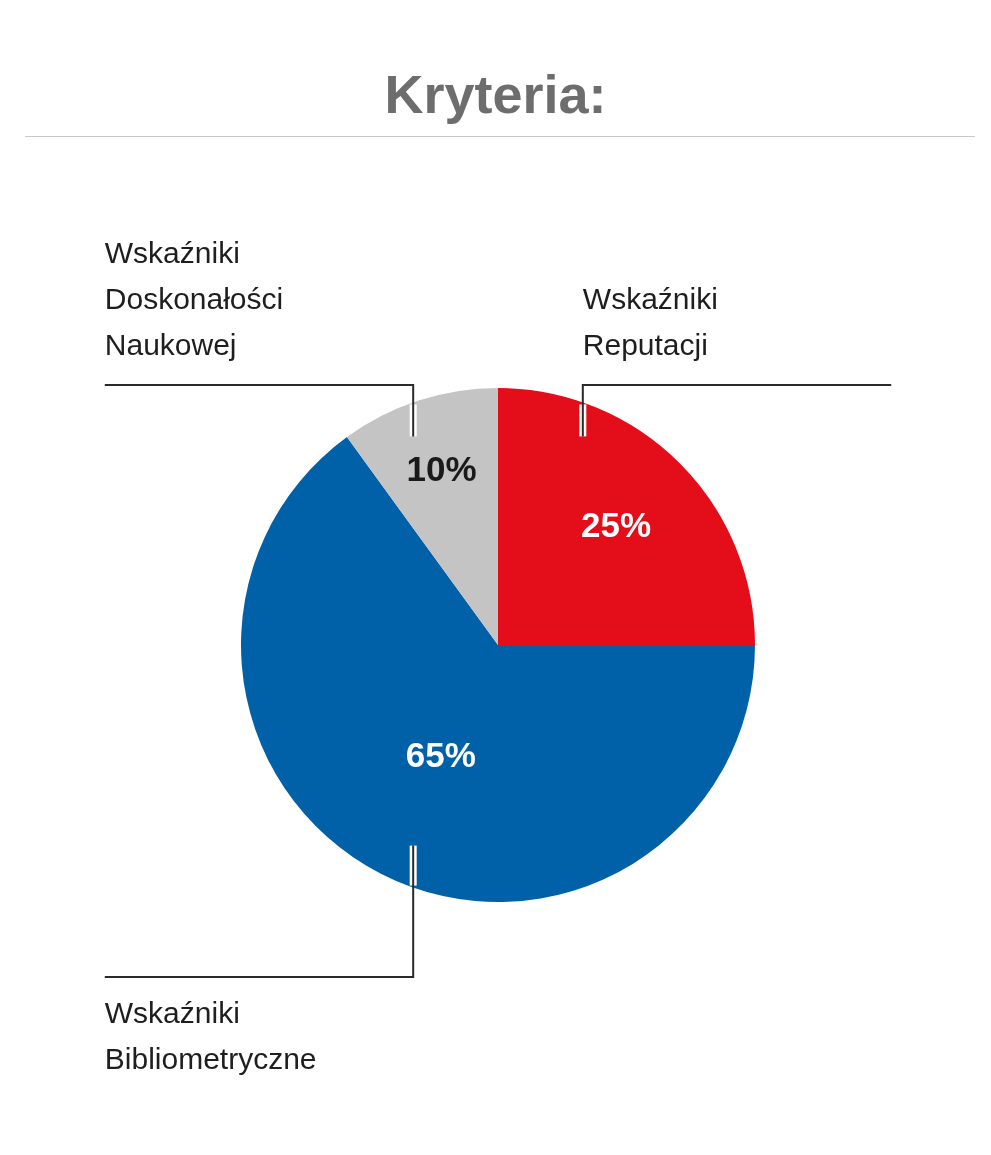  Describe the element at coordinates (495, 94) in the screenshot. I see `chart-title: Kryteria:` at that location.